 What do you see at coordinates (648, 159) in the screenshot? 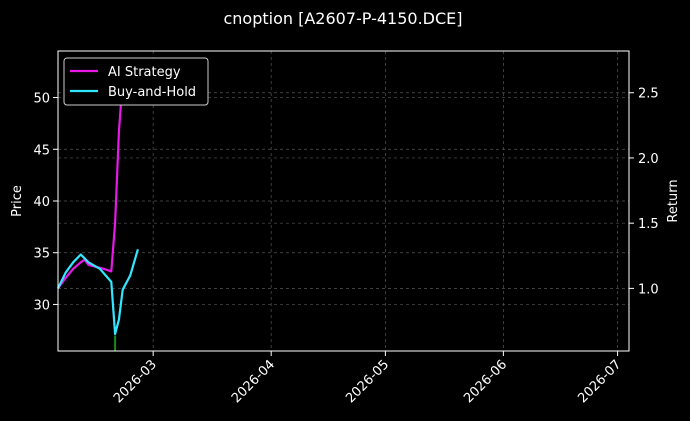
I see `y2-tick-label: 2.0` at bounding box center [648, 159].